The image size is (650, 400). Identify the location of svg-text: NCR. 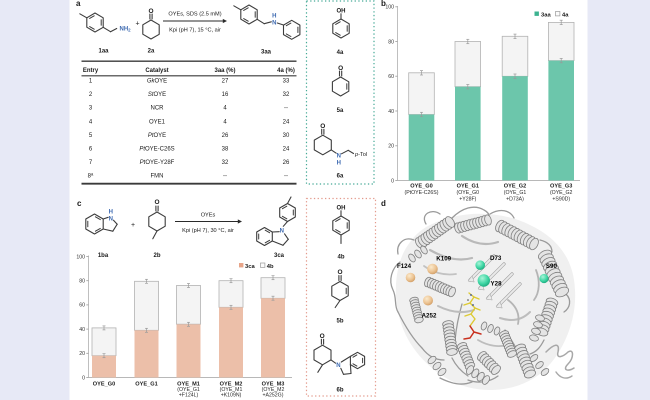
(158, 109).